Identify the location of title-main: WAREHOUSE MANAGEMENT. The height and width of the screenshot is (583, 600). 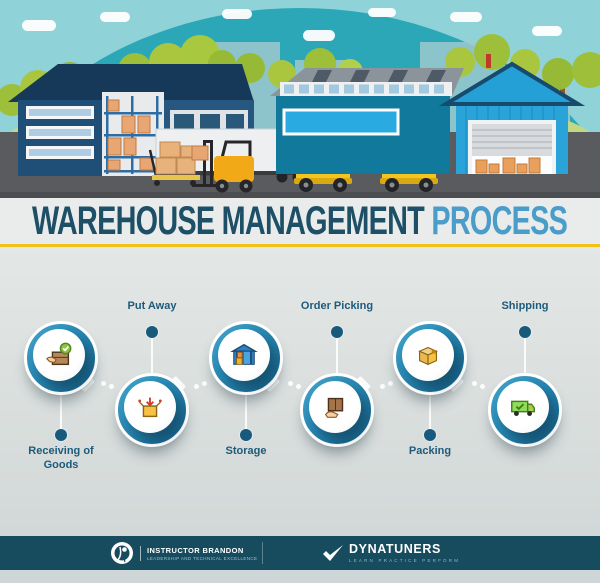
(228, 221).